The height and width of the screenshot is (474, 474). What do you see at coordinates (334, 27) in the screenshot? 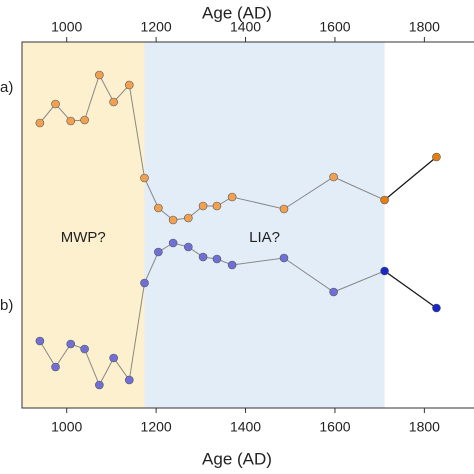
I see `x-tick-label-top: 1600` at bounding box center [334, 27].